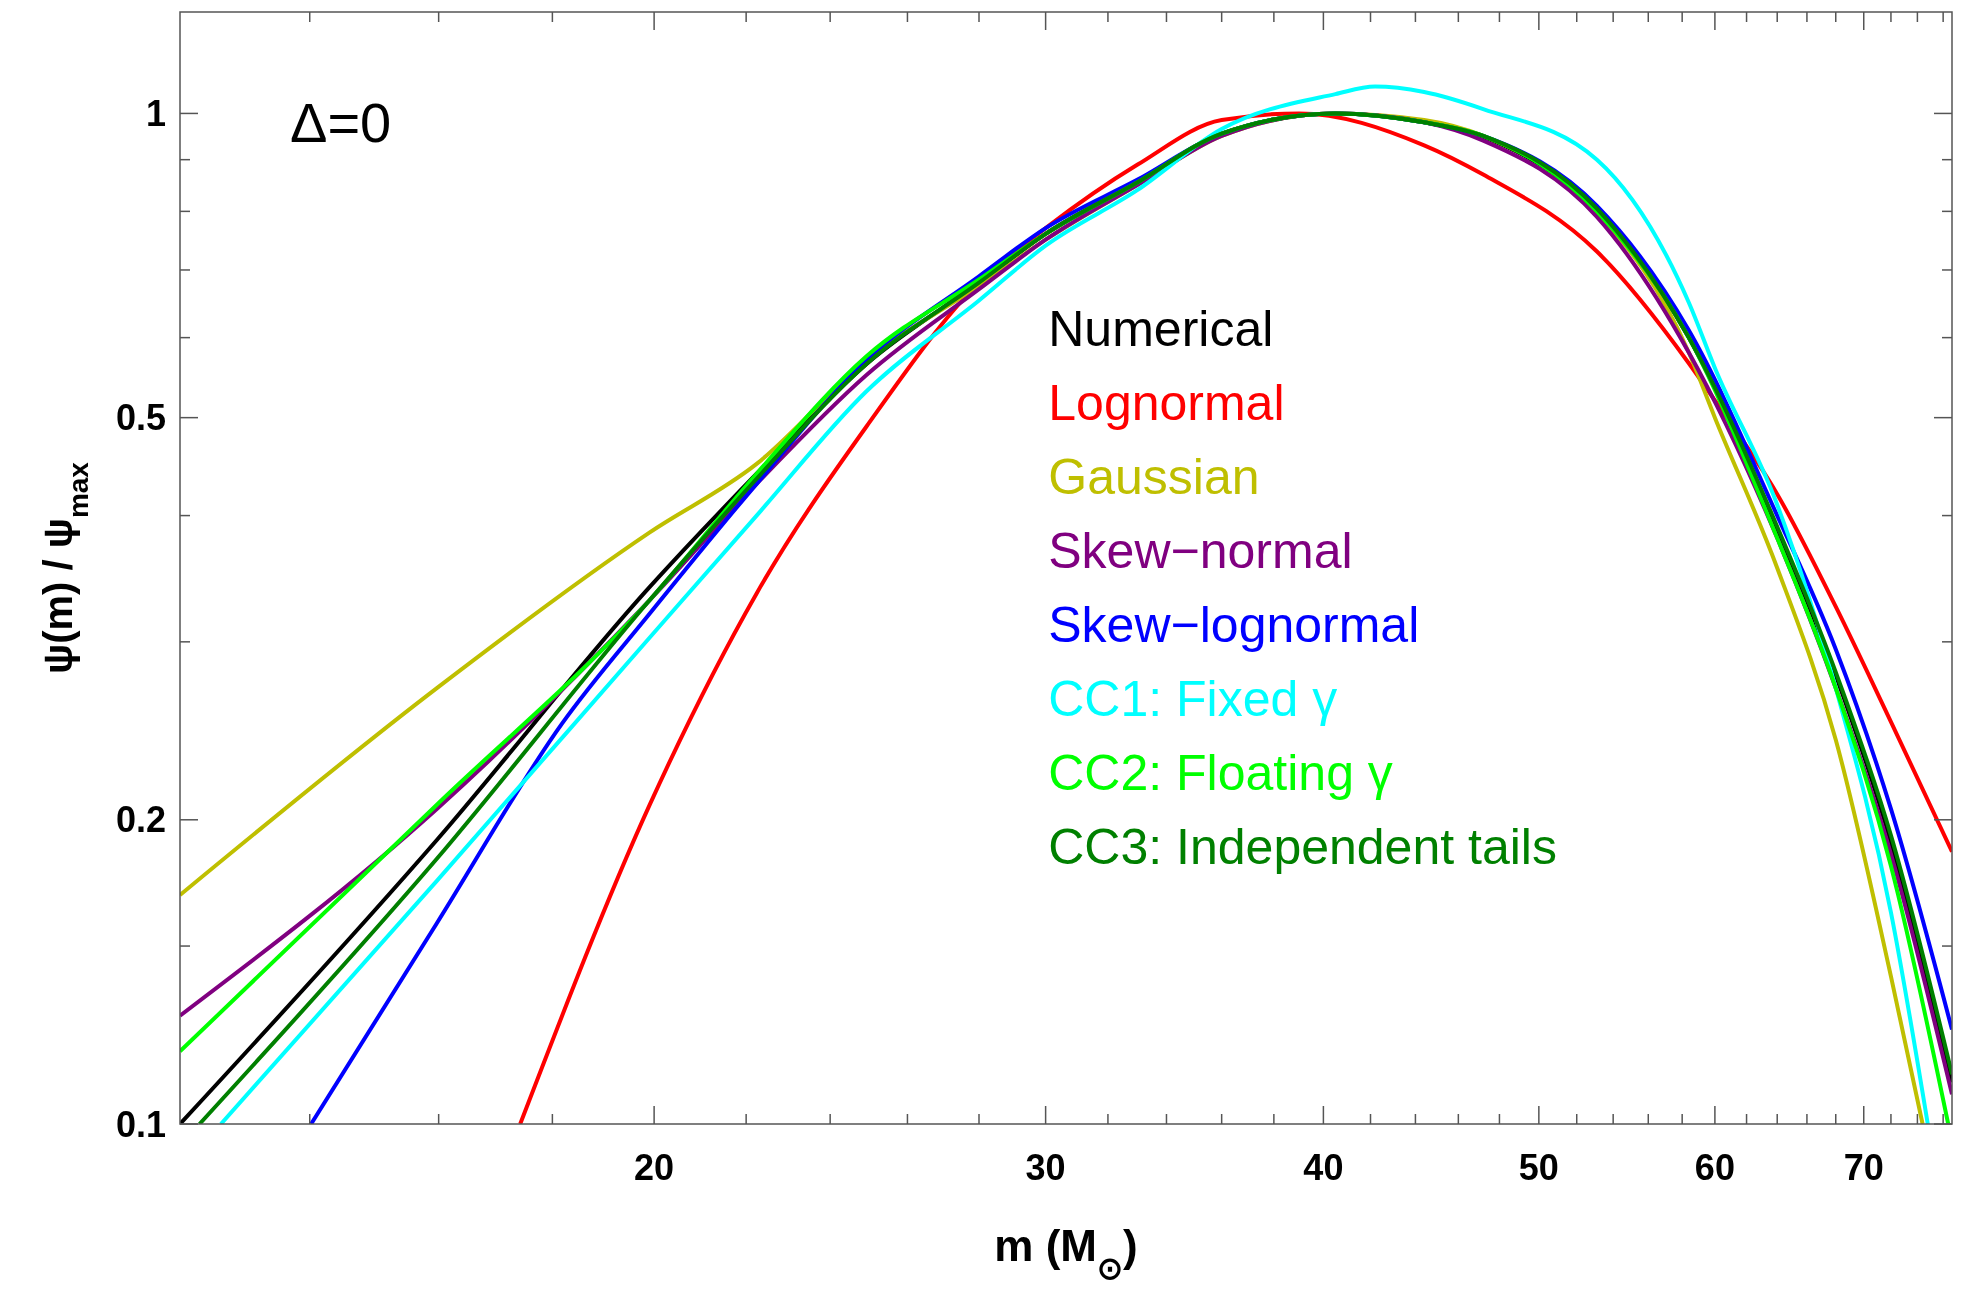 The width and height of the screenshot is (1964, 1289). Describe the element at coordinates (1302, 846) in the screenshot. I see `text: CC3: Independent tails` at that location.